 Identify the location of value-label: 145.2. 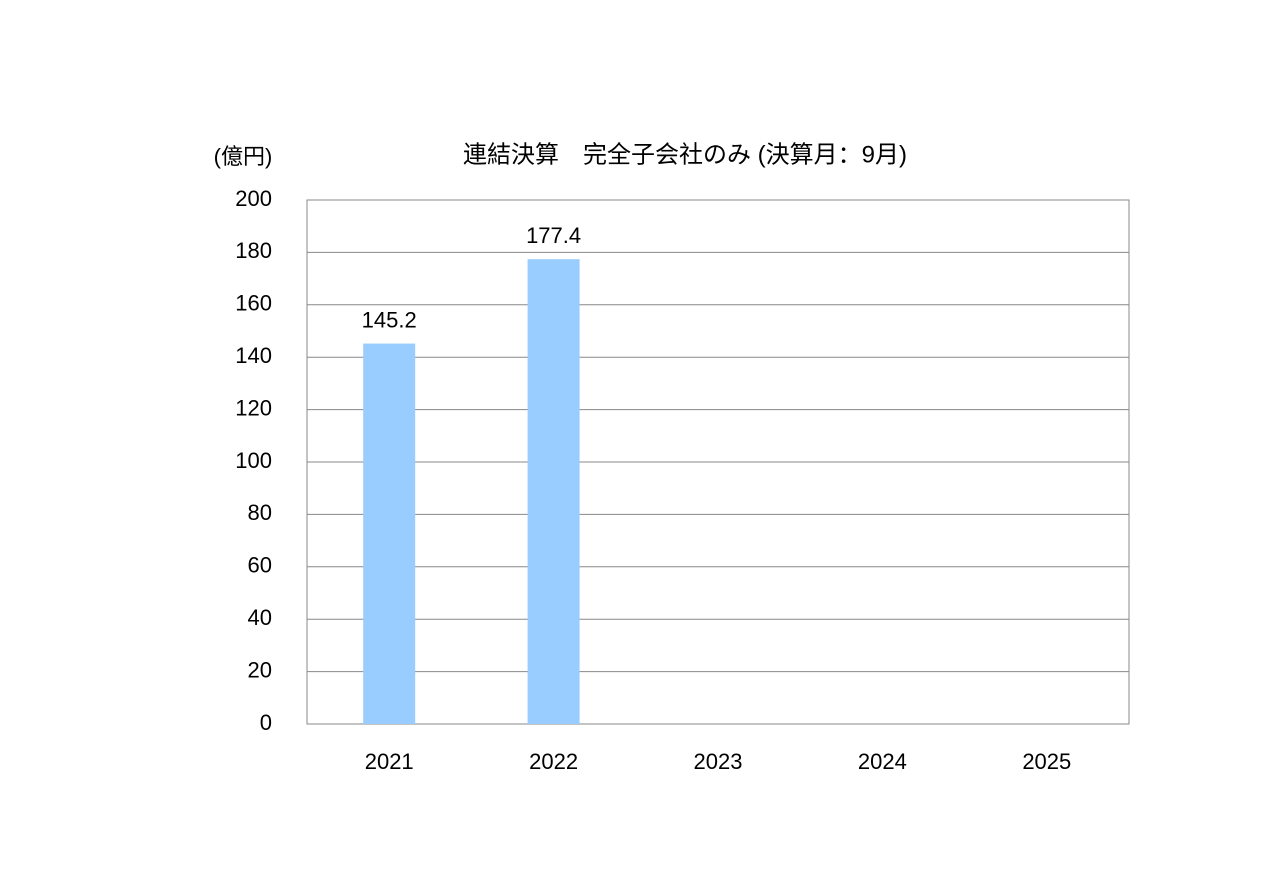
(389, 319).